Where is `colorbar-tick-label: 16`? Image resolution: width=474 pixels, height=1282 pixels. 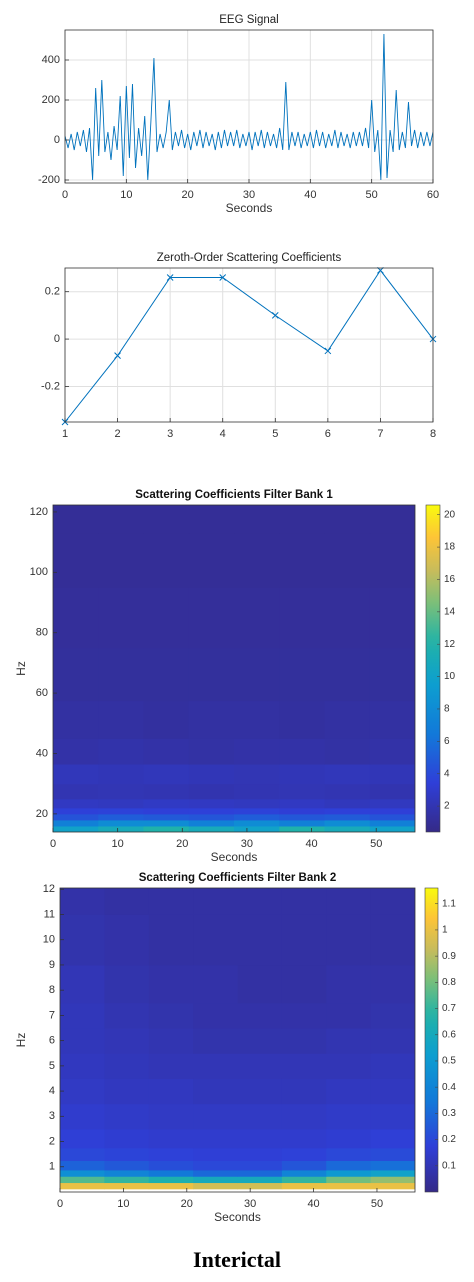
colorbar-tick-label: 16 is located at coordinates (450, 579).